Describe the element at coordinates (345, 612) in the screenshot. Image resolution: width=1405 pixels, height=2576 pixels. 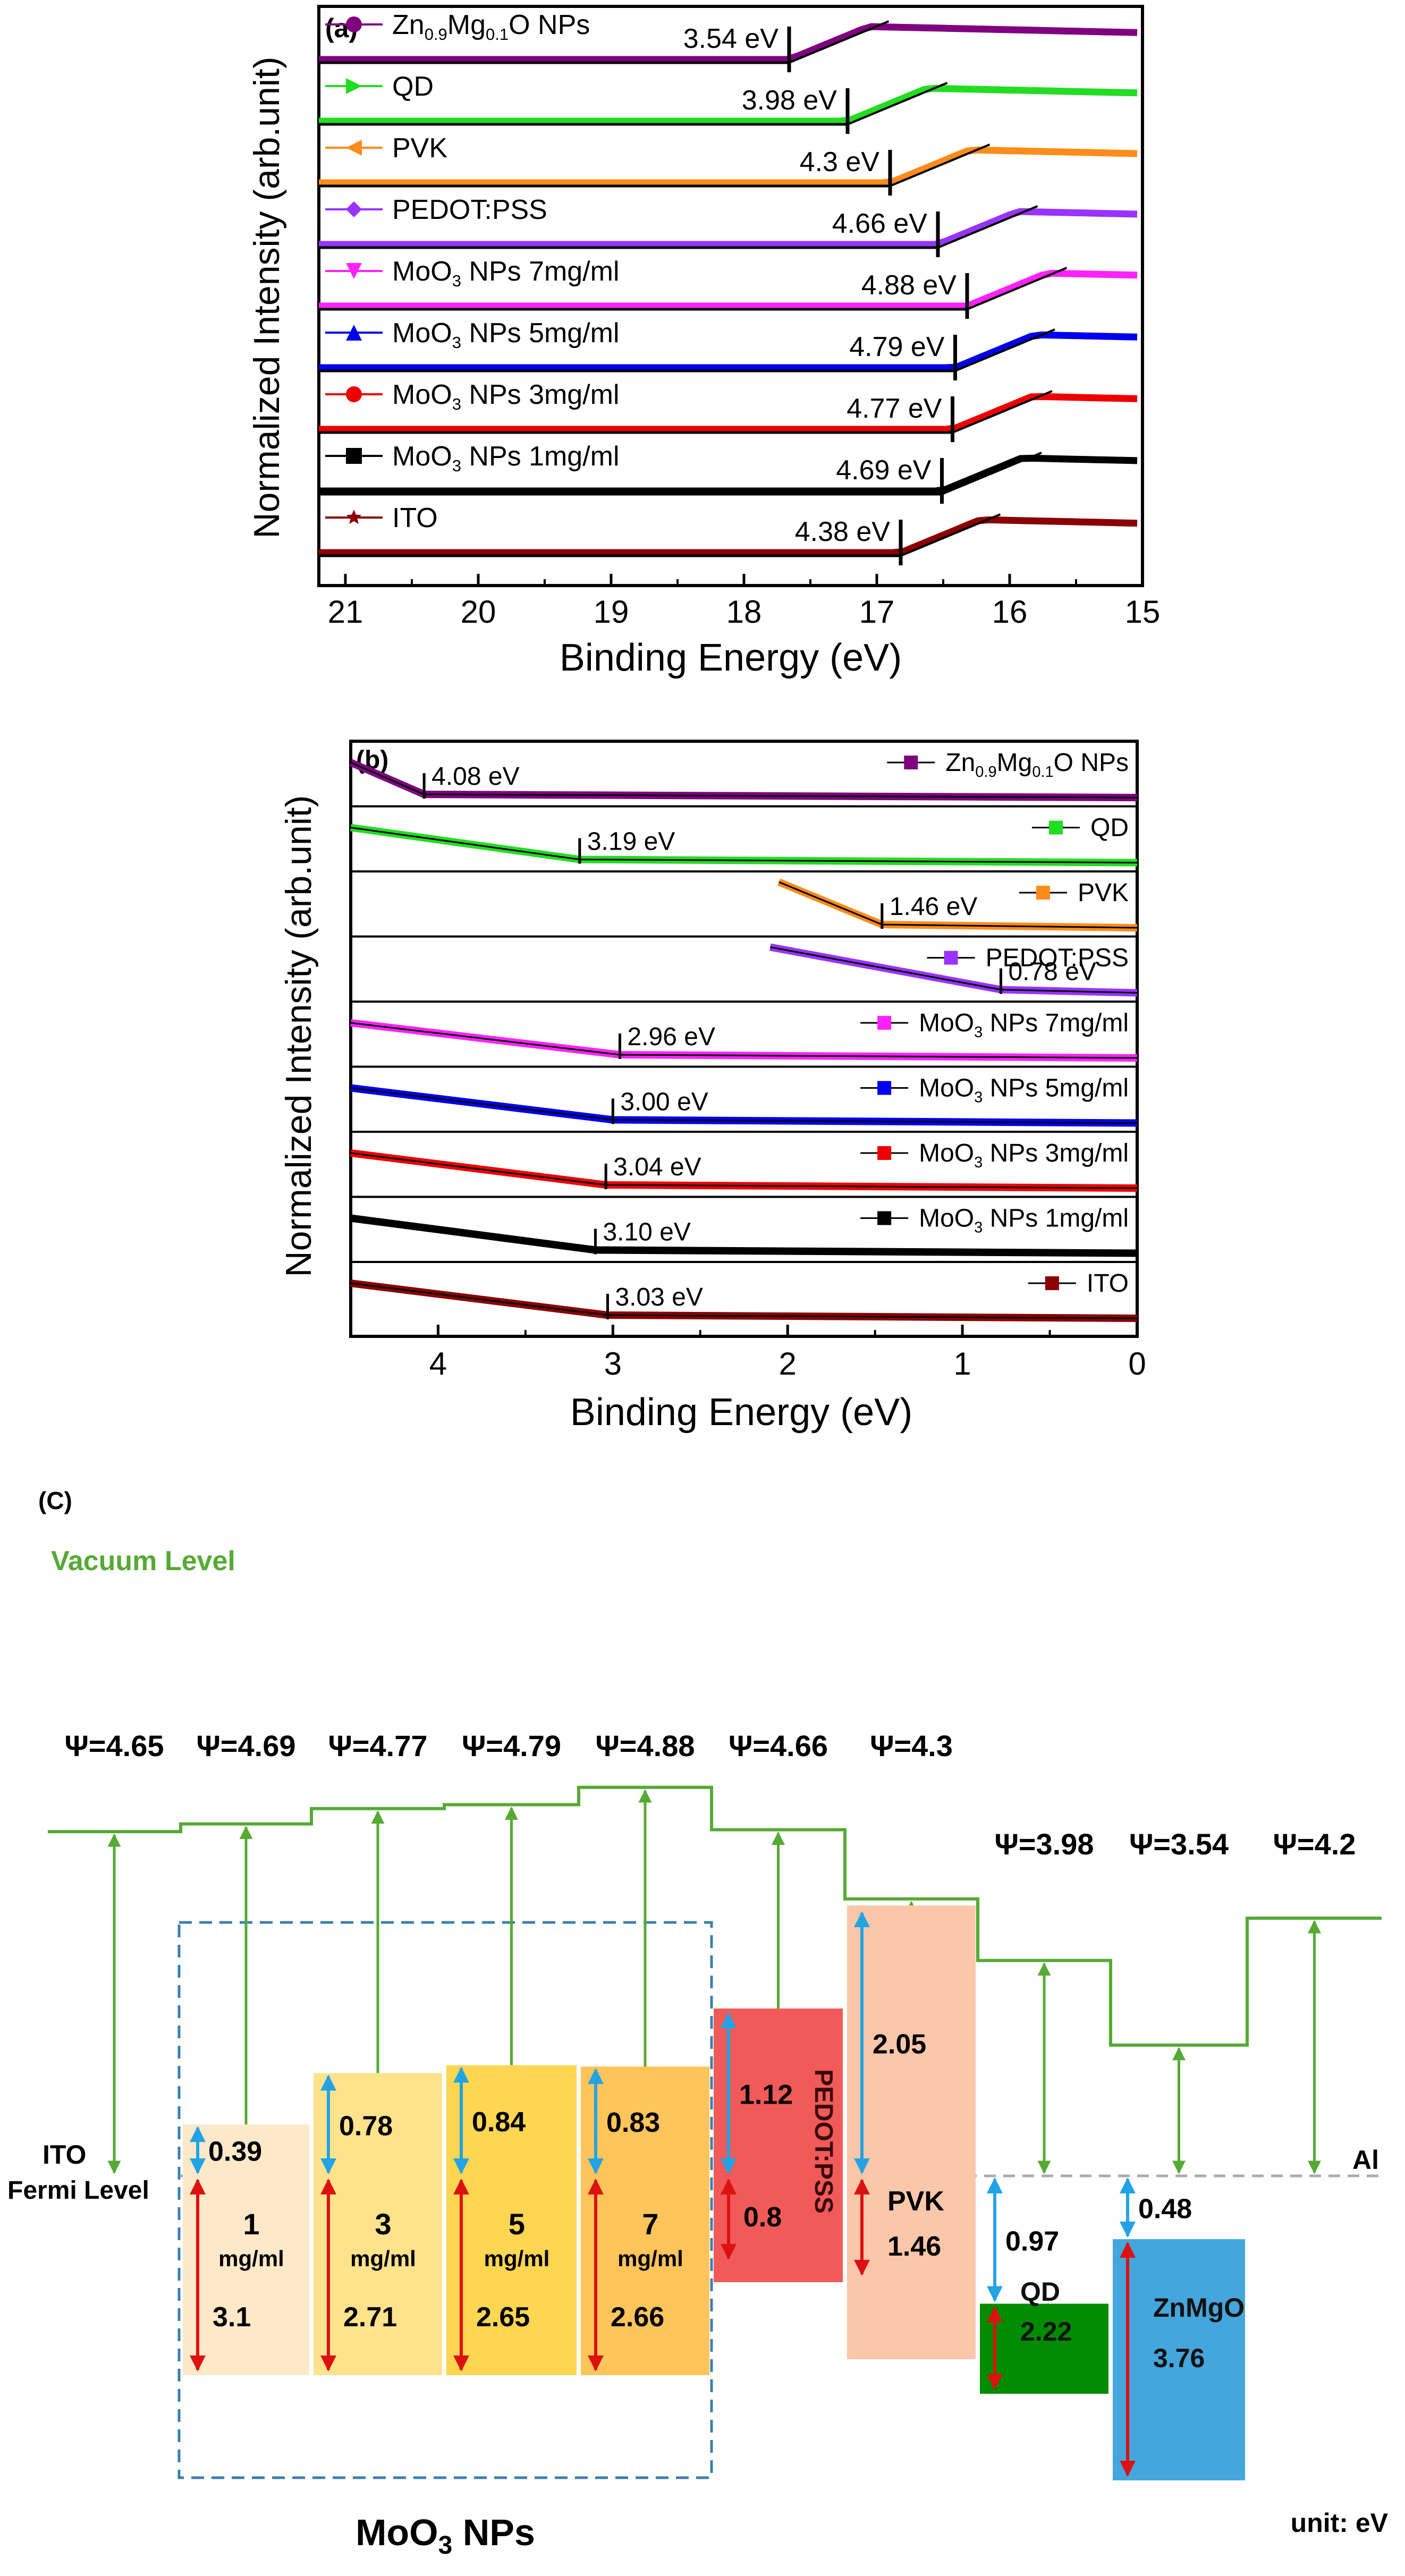
I see `x-tick-label: 21` at that location.